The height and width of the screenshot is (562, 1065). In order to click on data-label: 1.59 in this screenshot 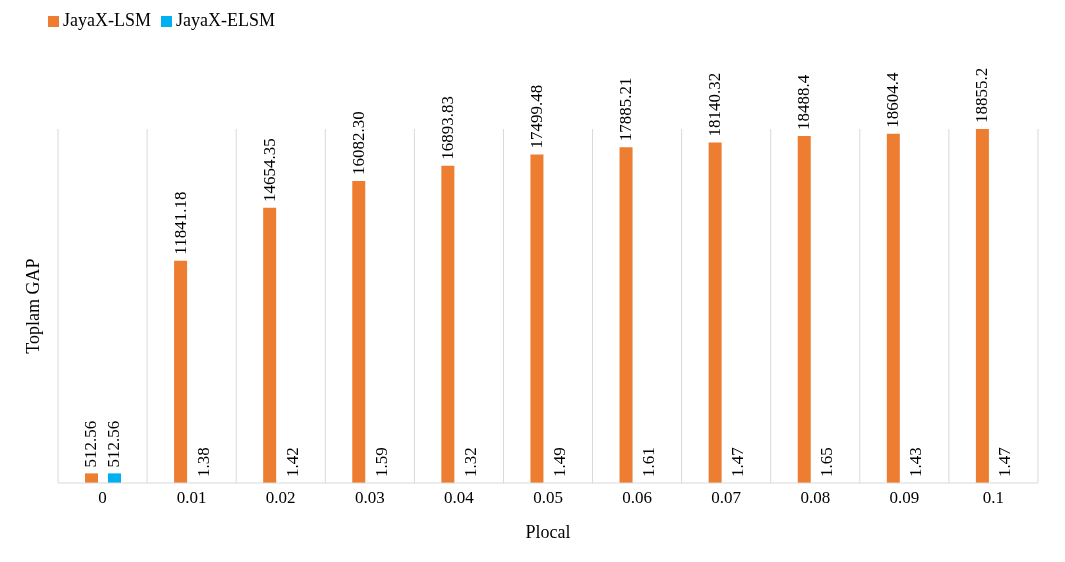, I will do `click(381, 462)`.